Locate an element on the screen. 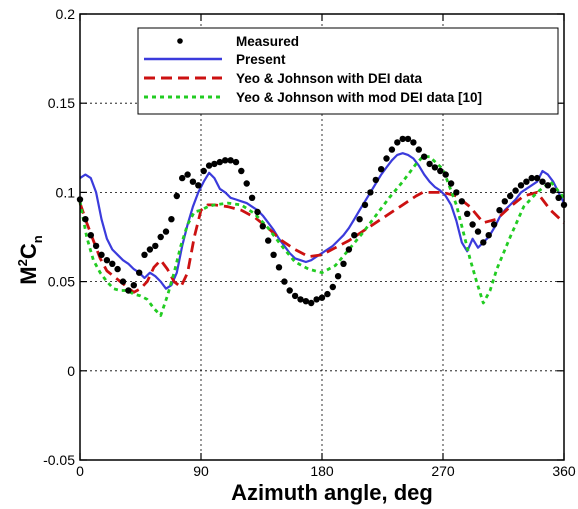 This screenshot has width=578, height=509. legend-box is located at coordinates (348, 71).